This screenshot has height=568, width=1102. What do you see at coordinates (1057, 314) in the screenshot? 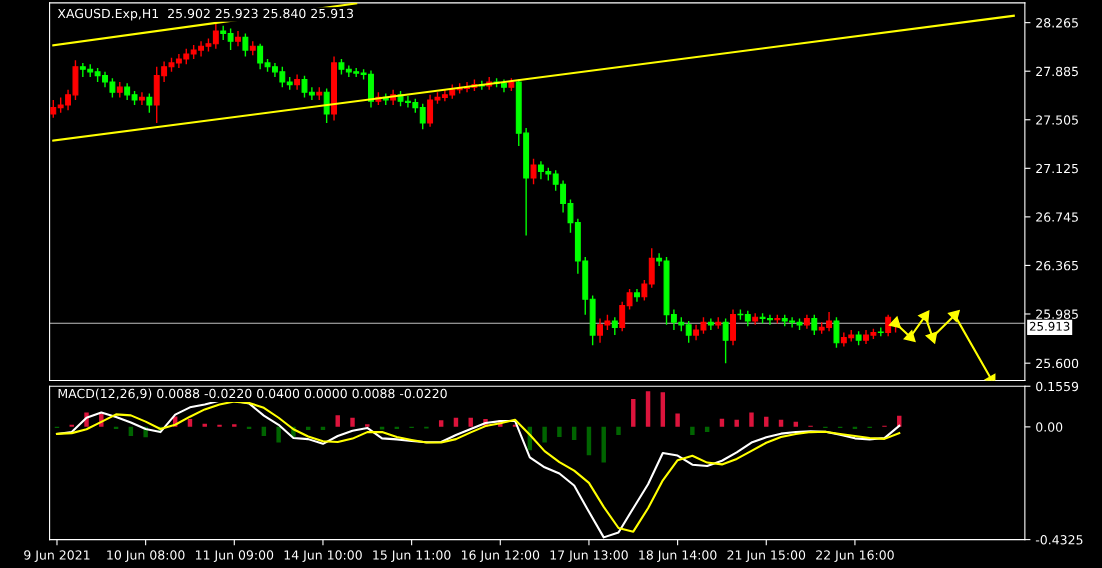
I see `y-tick-label: 25.985` at bounding box center [1057, 314].